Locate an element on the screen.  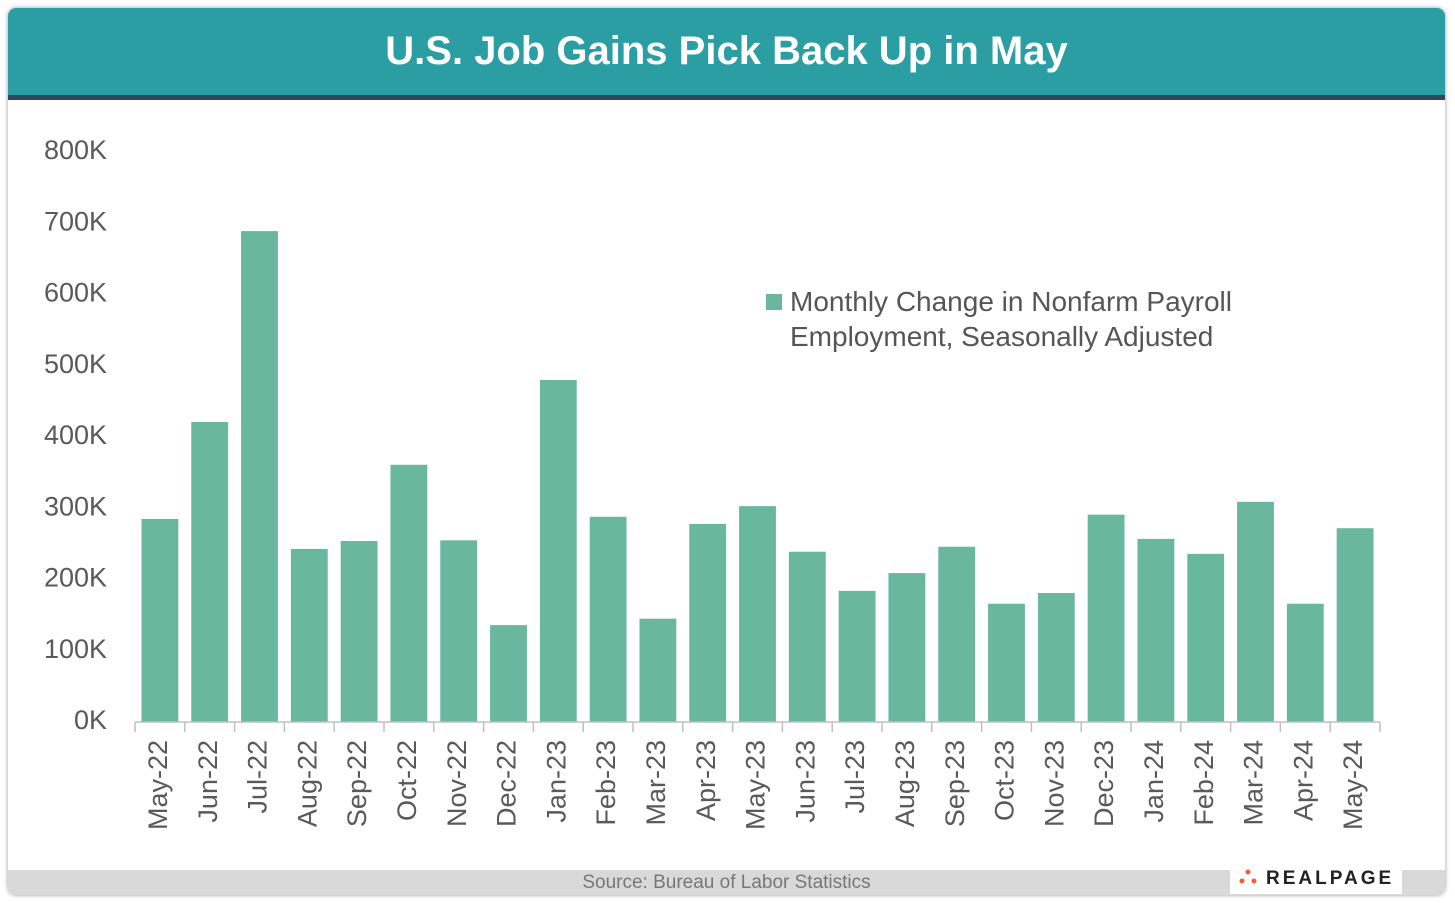
y-tick-label: 200K is located at coordinates (75, 578).